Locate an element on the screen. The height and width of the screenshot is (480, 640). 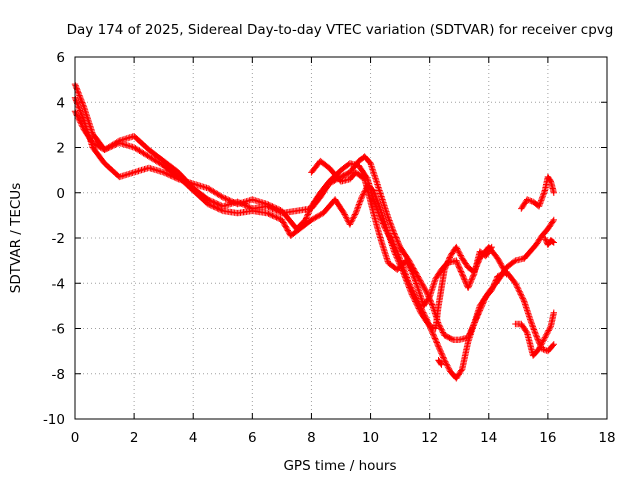
x-axis-label: GPS time / hours is located at coordinates (339, 466).